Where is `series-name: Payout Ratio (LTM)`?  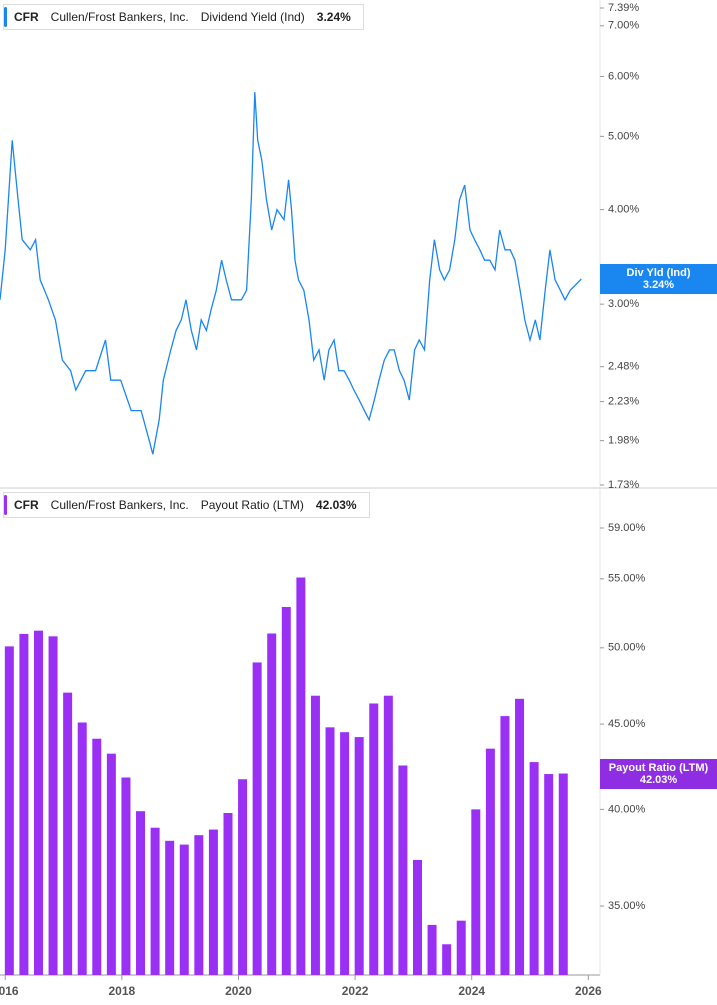
series-name: Payout Ratio (LTM) is located at coordinates (252, 505).